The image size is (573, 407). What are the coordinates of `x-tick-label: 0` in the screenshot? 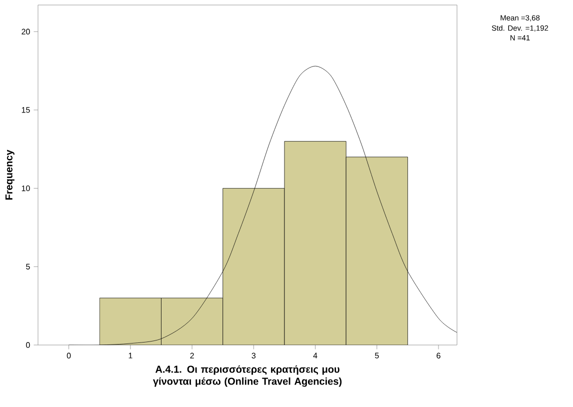 It's located at (68, 355).